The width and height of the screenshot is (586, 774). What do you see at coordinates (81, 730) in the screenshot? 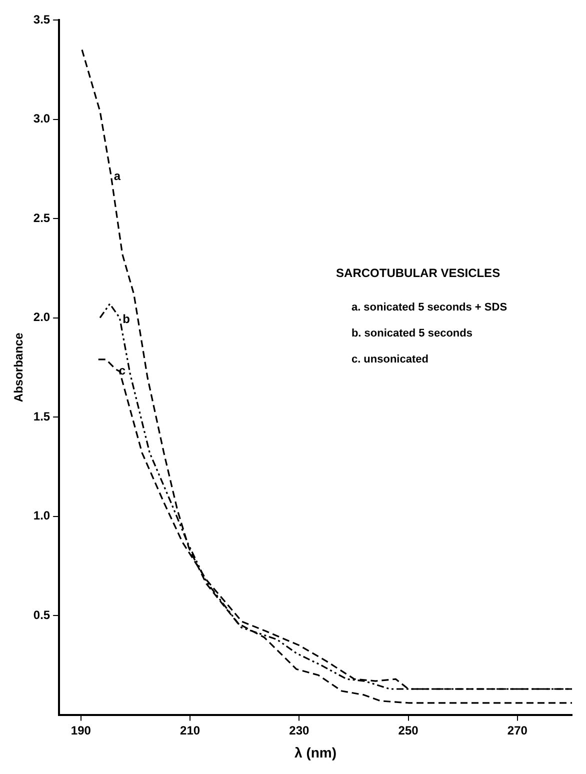
I see `x-tick-label: 190` at bounding box center [81, 730].